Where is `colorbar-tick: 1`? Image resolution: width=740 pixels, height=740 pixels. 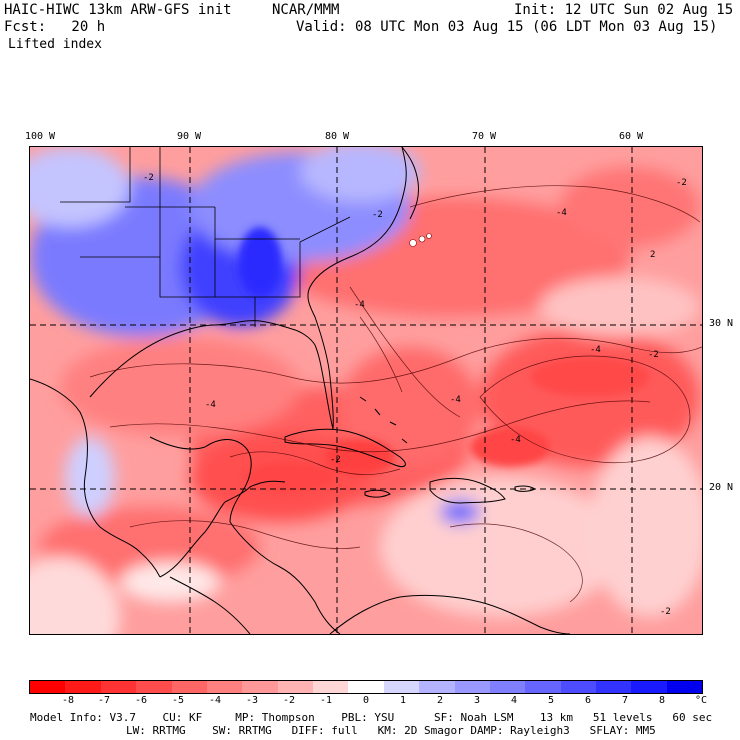
colorbar-tick: 1 is located at coordinates (403, 700).